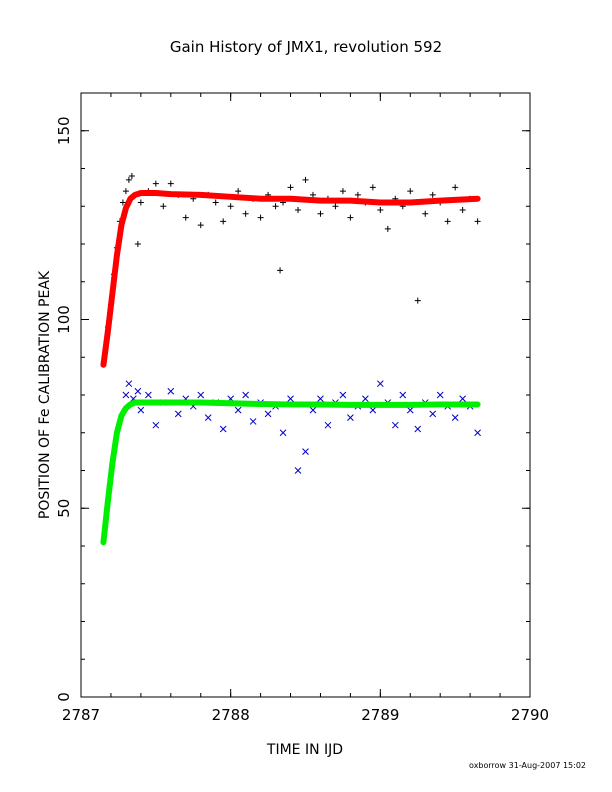  Describe the element at coordinates (64, 508) in the screenshot. I see `y-tick-label: 50` at that location.